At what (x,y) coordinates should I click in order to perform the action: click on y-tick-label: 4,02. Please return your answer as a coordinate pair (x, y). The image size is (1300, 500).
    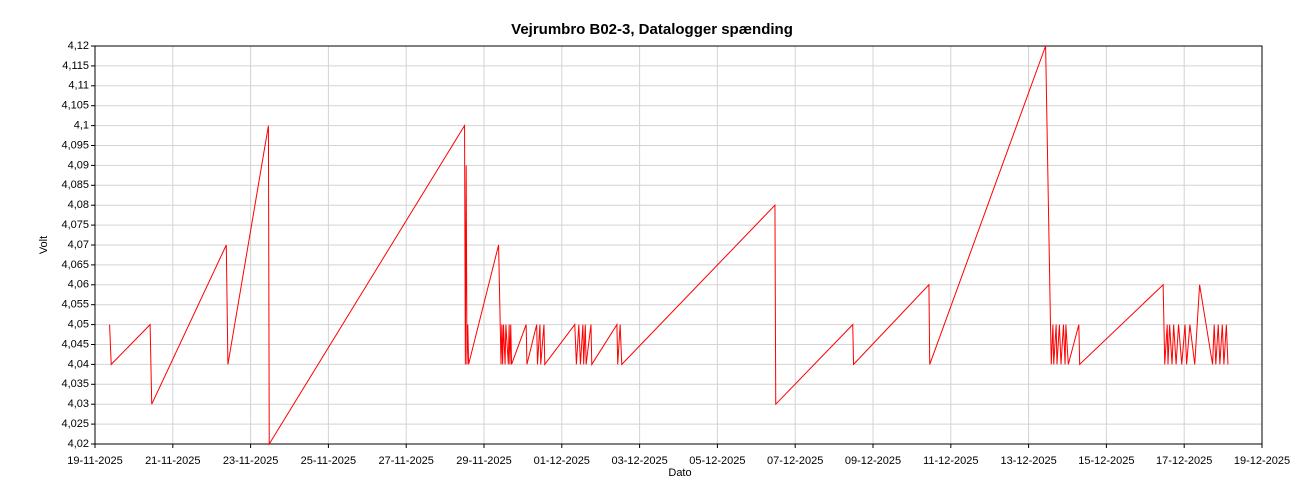
    Looking at the image, I should click on (78, 444).